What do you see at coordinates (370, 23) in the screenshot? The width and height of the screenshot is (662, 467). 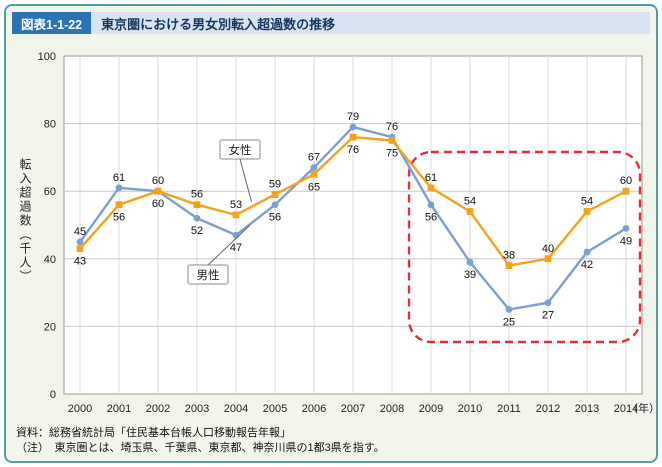 I see `figure-title: 東京圏における男女別転入超過数の推移` at bounding box center [370, 23].